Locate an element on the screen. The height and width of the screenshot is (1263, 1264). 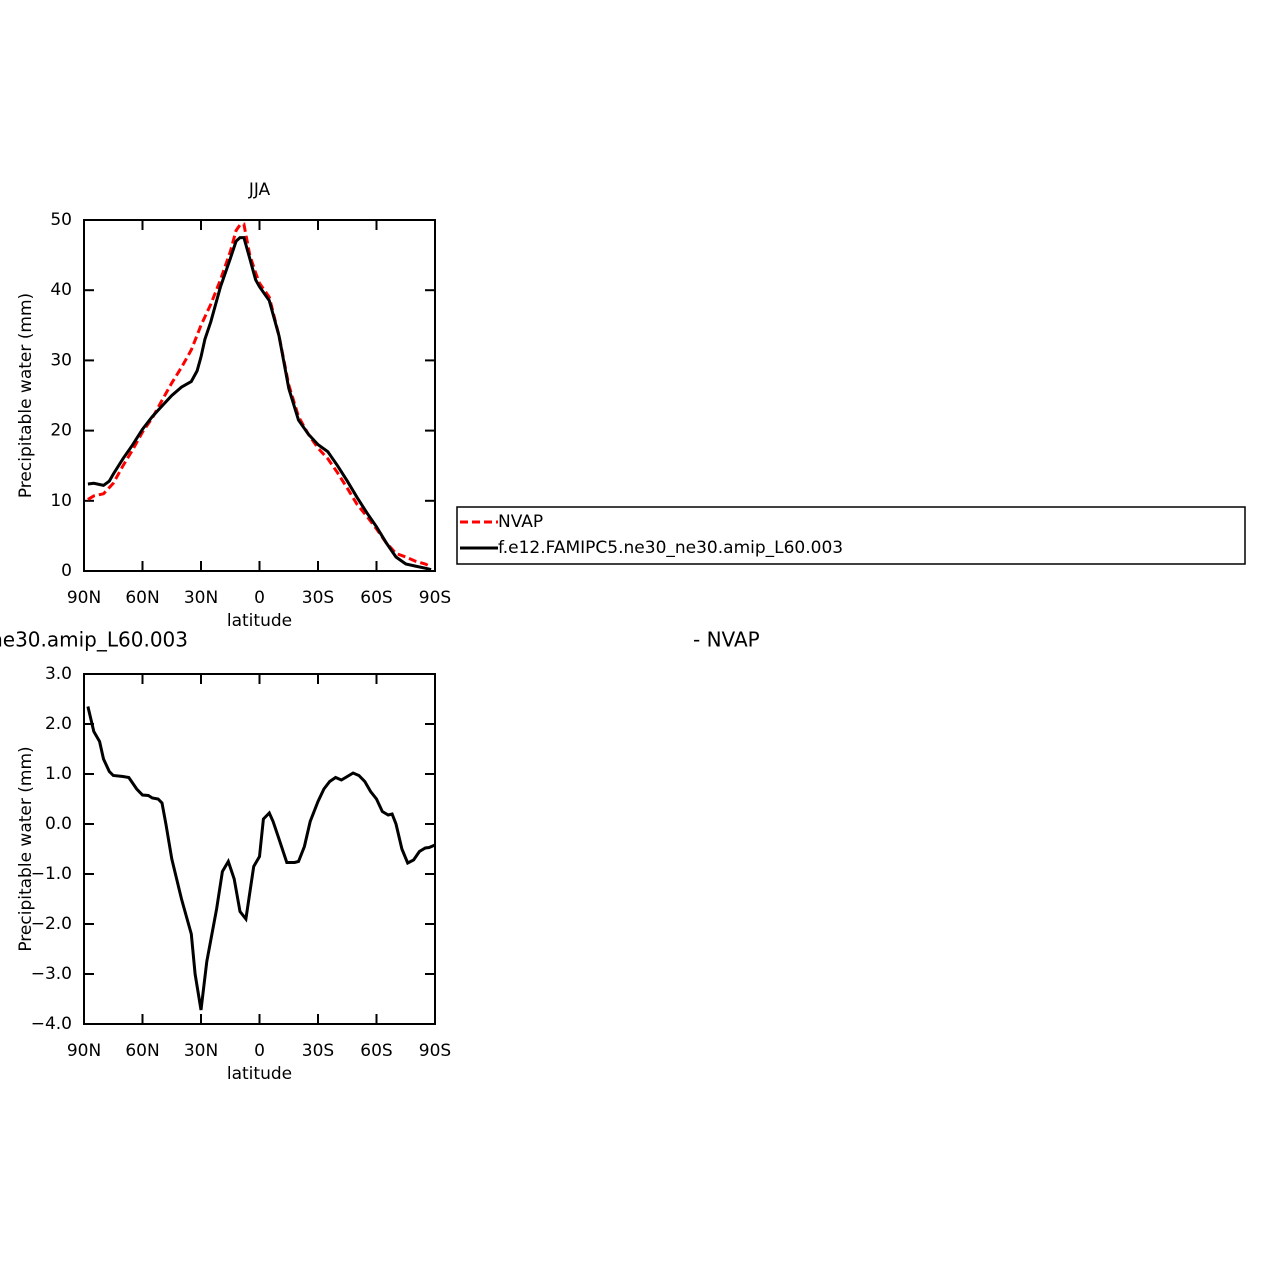
chart-title-right: - NVAP is located at coordinates (726, 640).